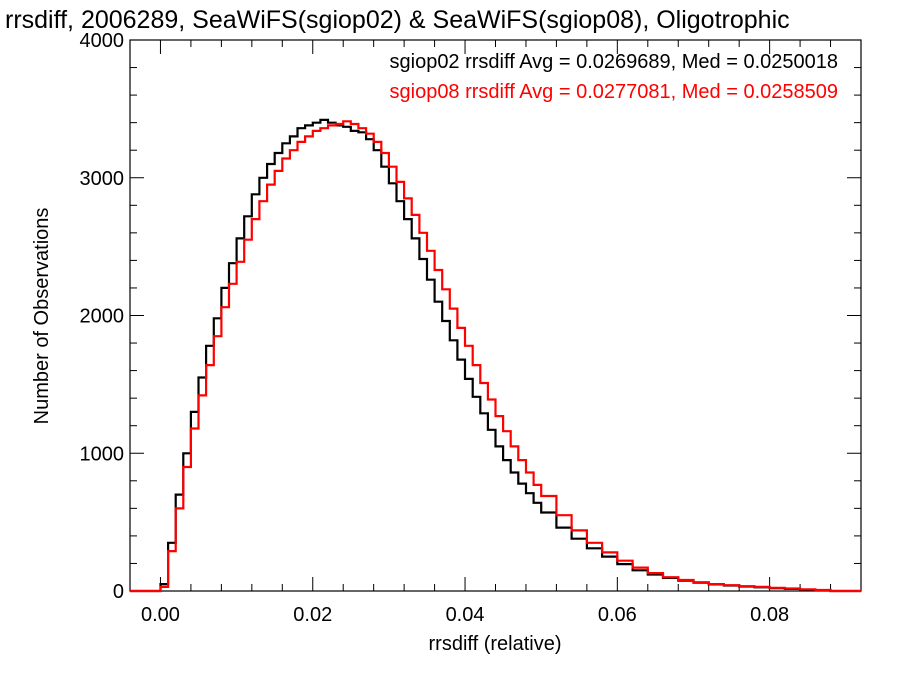  What do you see at coordinates (160, 615) in the screenshot?
I see `x-tick-label: 0.00` at bounding box center [160, 615].